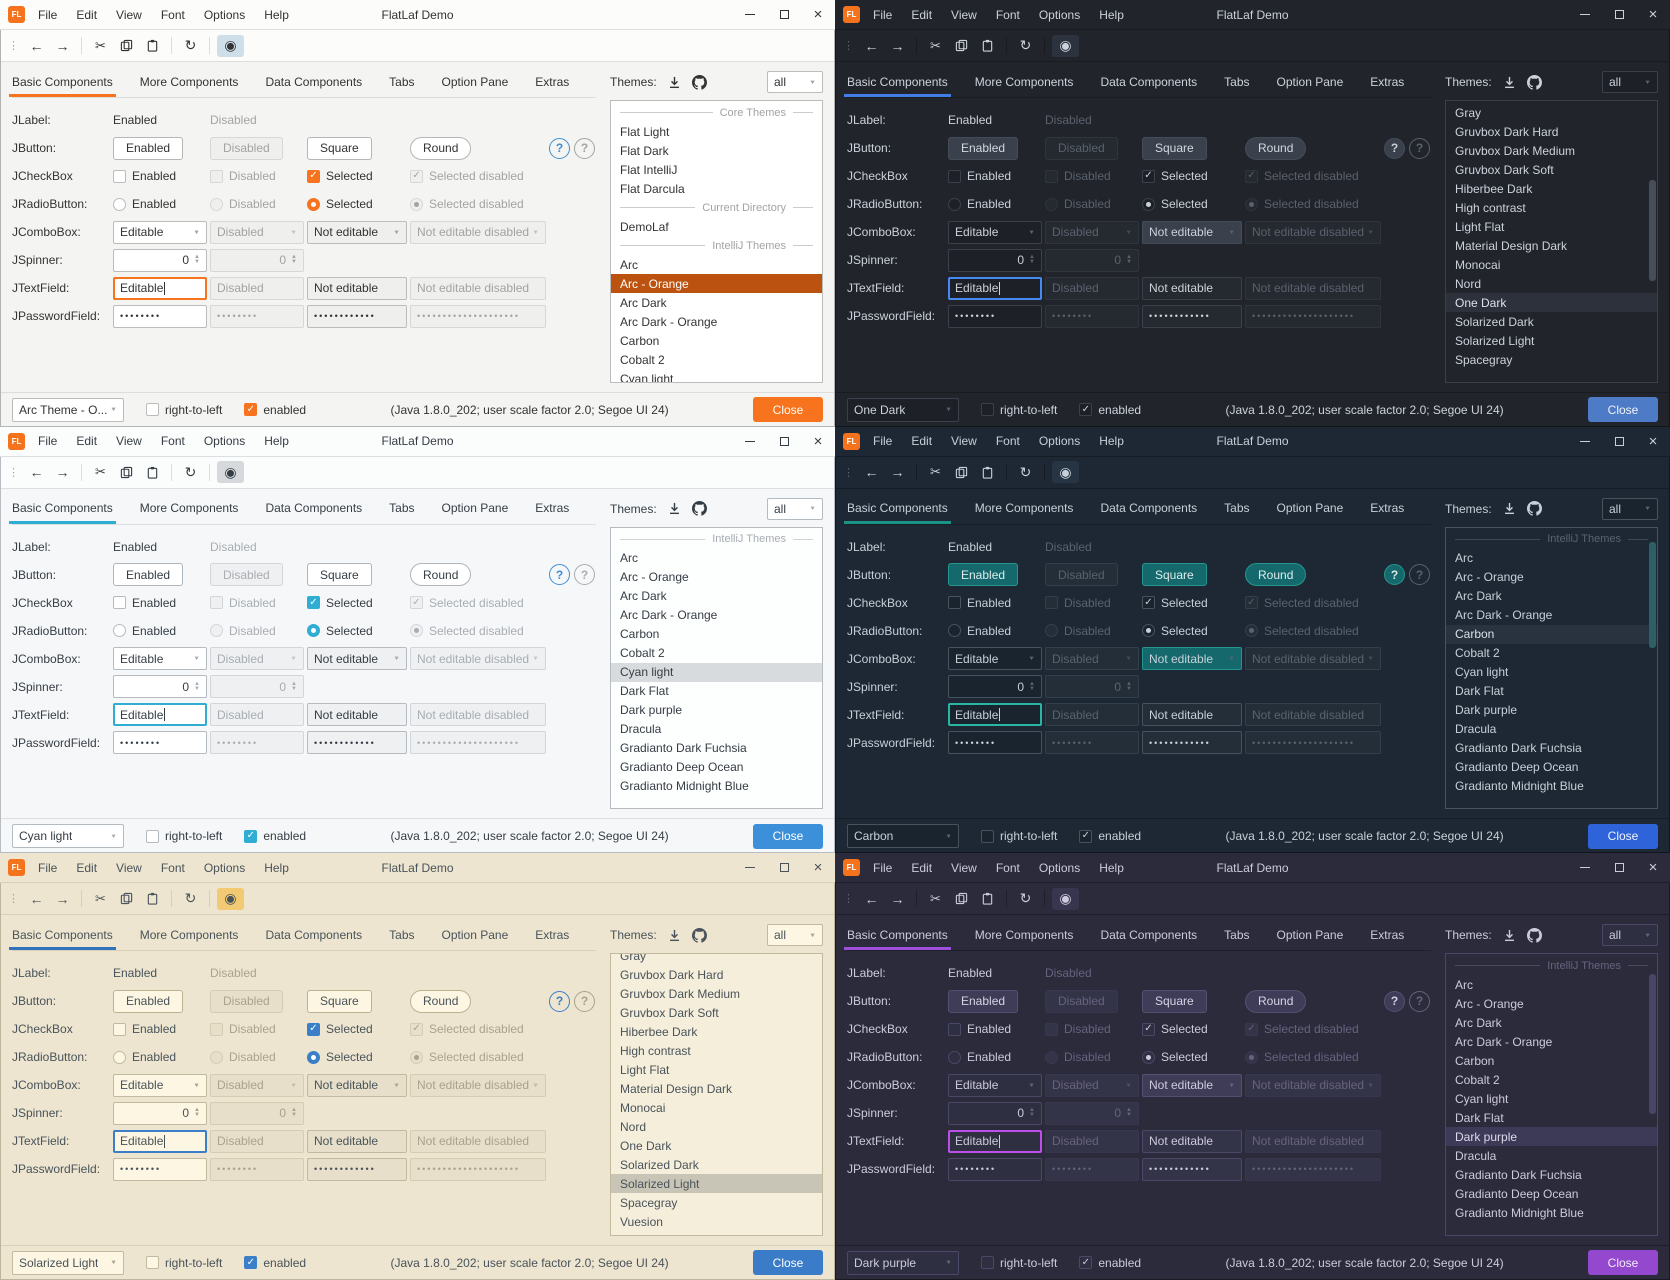 This screenshot has width=1670, height=1280. I want to click on jpasswordfield: ••••••••, so click(995, 743).